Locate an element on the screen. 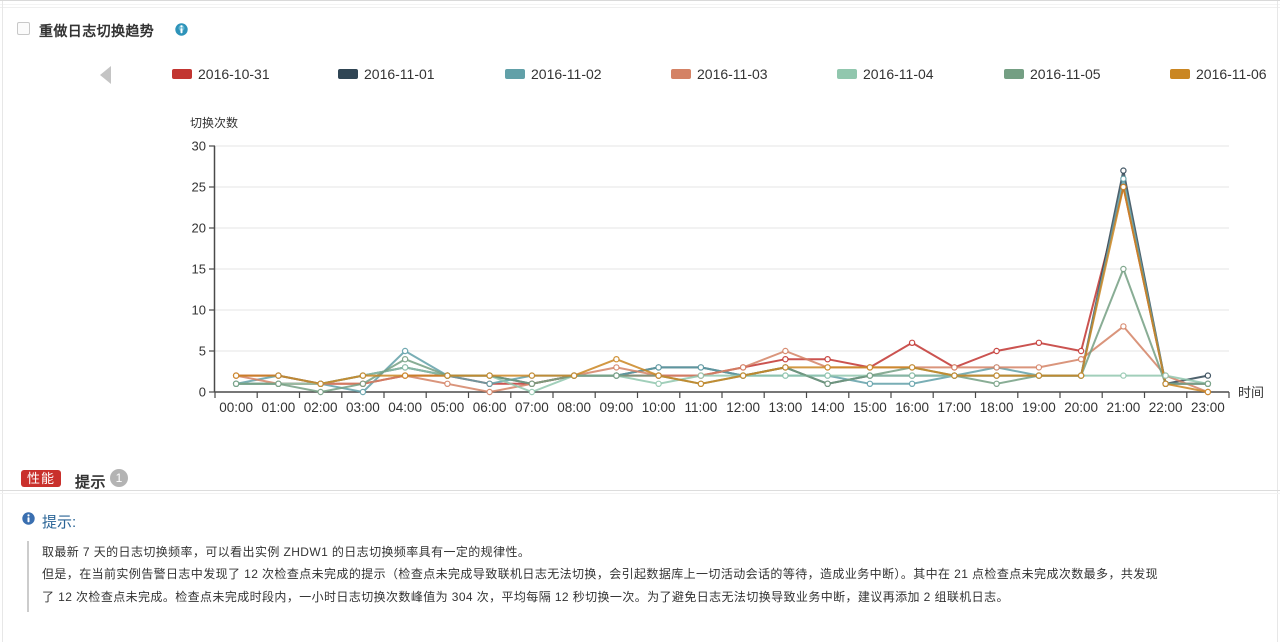  svg-text: 14:00 is located at coordinates (828, 407).